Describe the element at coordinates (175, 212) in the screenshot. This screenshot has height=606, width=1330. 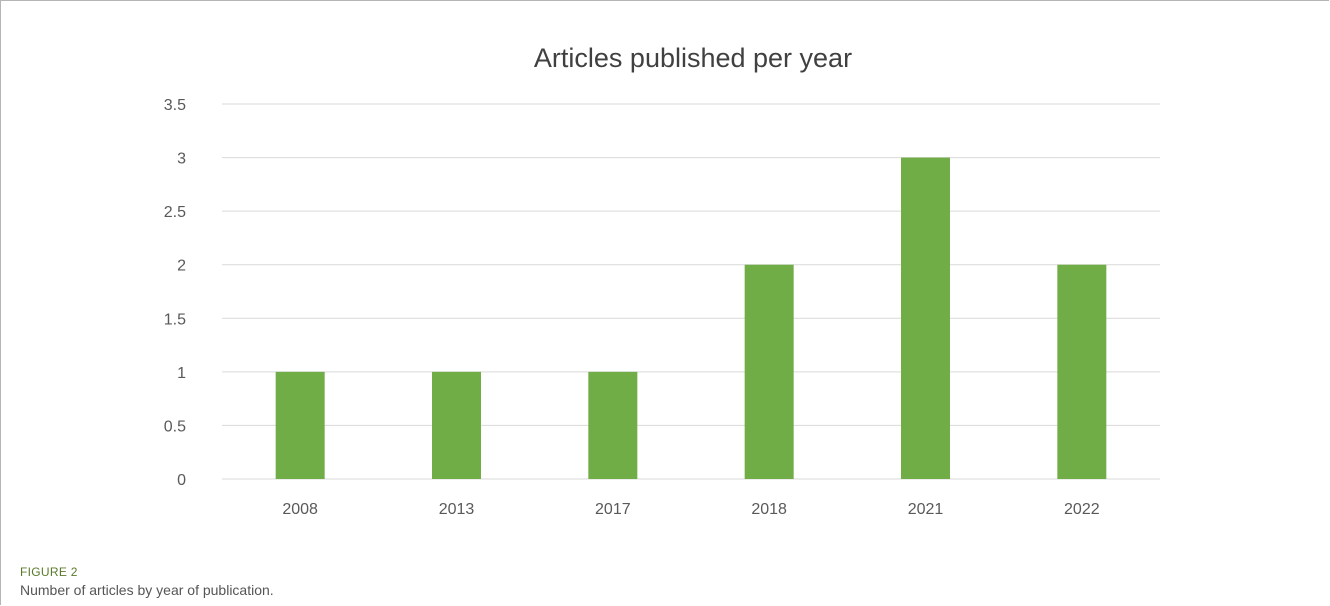
I see `y-tick-label: 2.5` at that location.